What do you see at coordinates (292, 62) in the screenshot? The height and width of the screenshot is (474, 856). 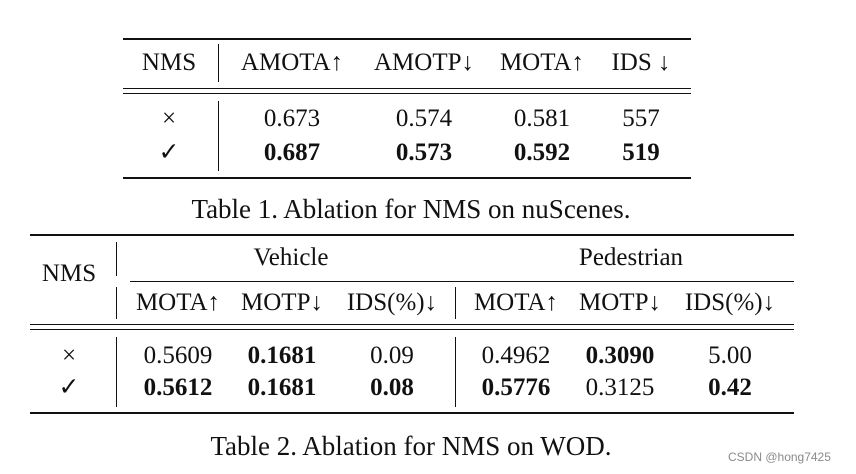 I see `table1-header-amota: AMOTA↑` at bounding box center [292, 62].